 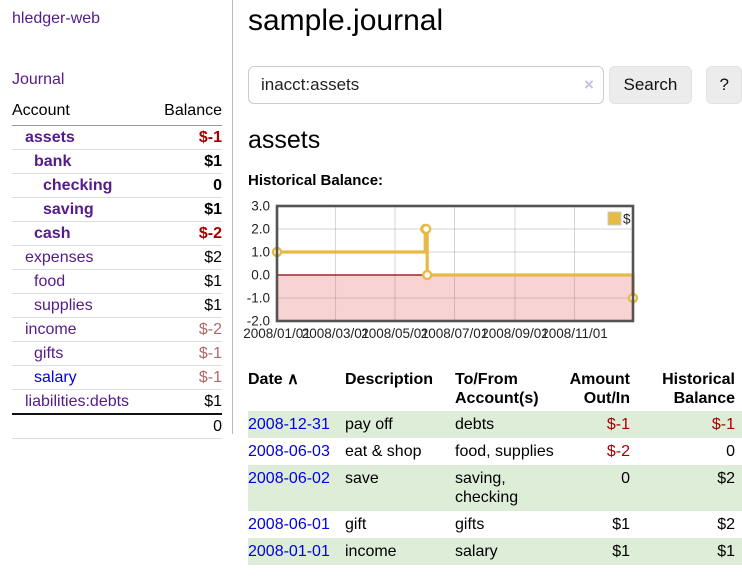 I want to click on svg-text: -2.0, so click(x=258, y=321).